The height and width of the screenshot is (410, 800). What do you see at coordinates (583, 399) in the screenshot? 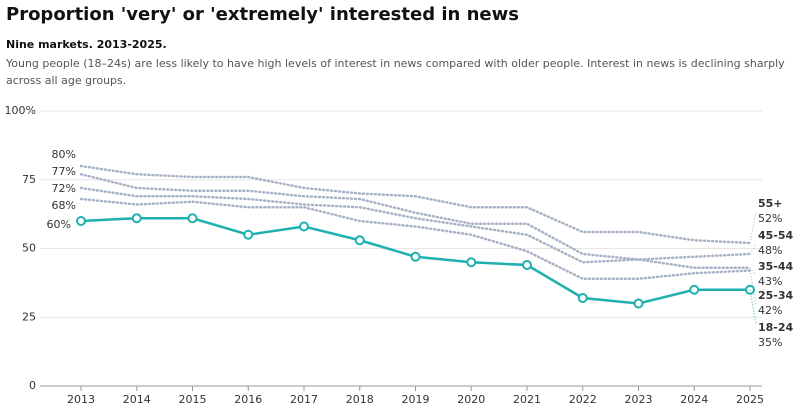
I see `x-tick-label: 2022` at bounding box center [583, 399].